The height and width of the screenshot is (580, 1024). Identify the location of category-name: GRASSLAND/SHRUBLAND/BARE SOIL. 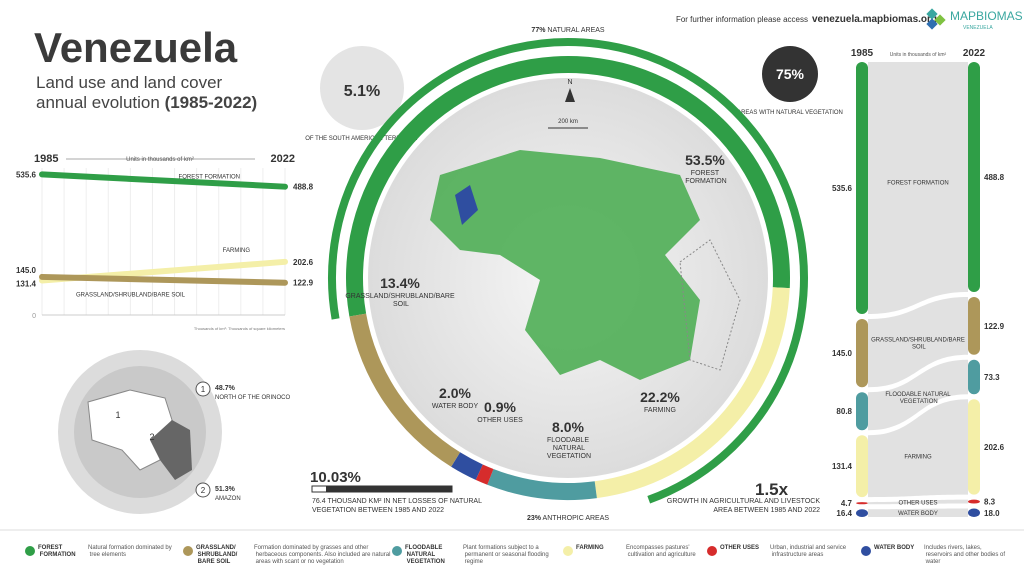
(918, 344).